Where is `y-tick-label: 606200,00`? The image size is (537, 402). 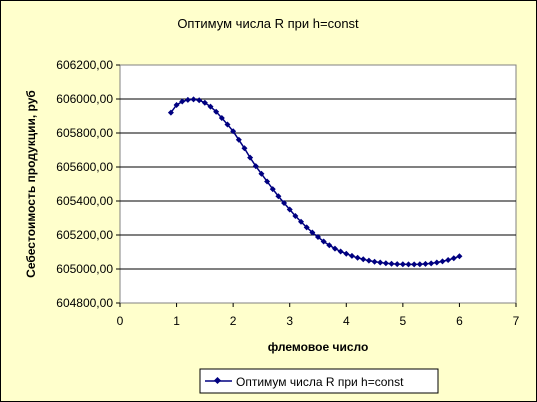 y-tick-label: 606200,00 is located at coordinates (84, 65).